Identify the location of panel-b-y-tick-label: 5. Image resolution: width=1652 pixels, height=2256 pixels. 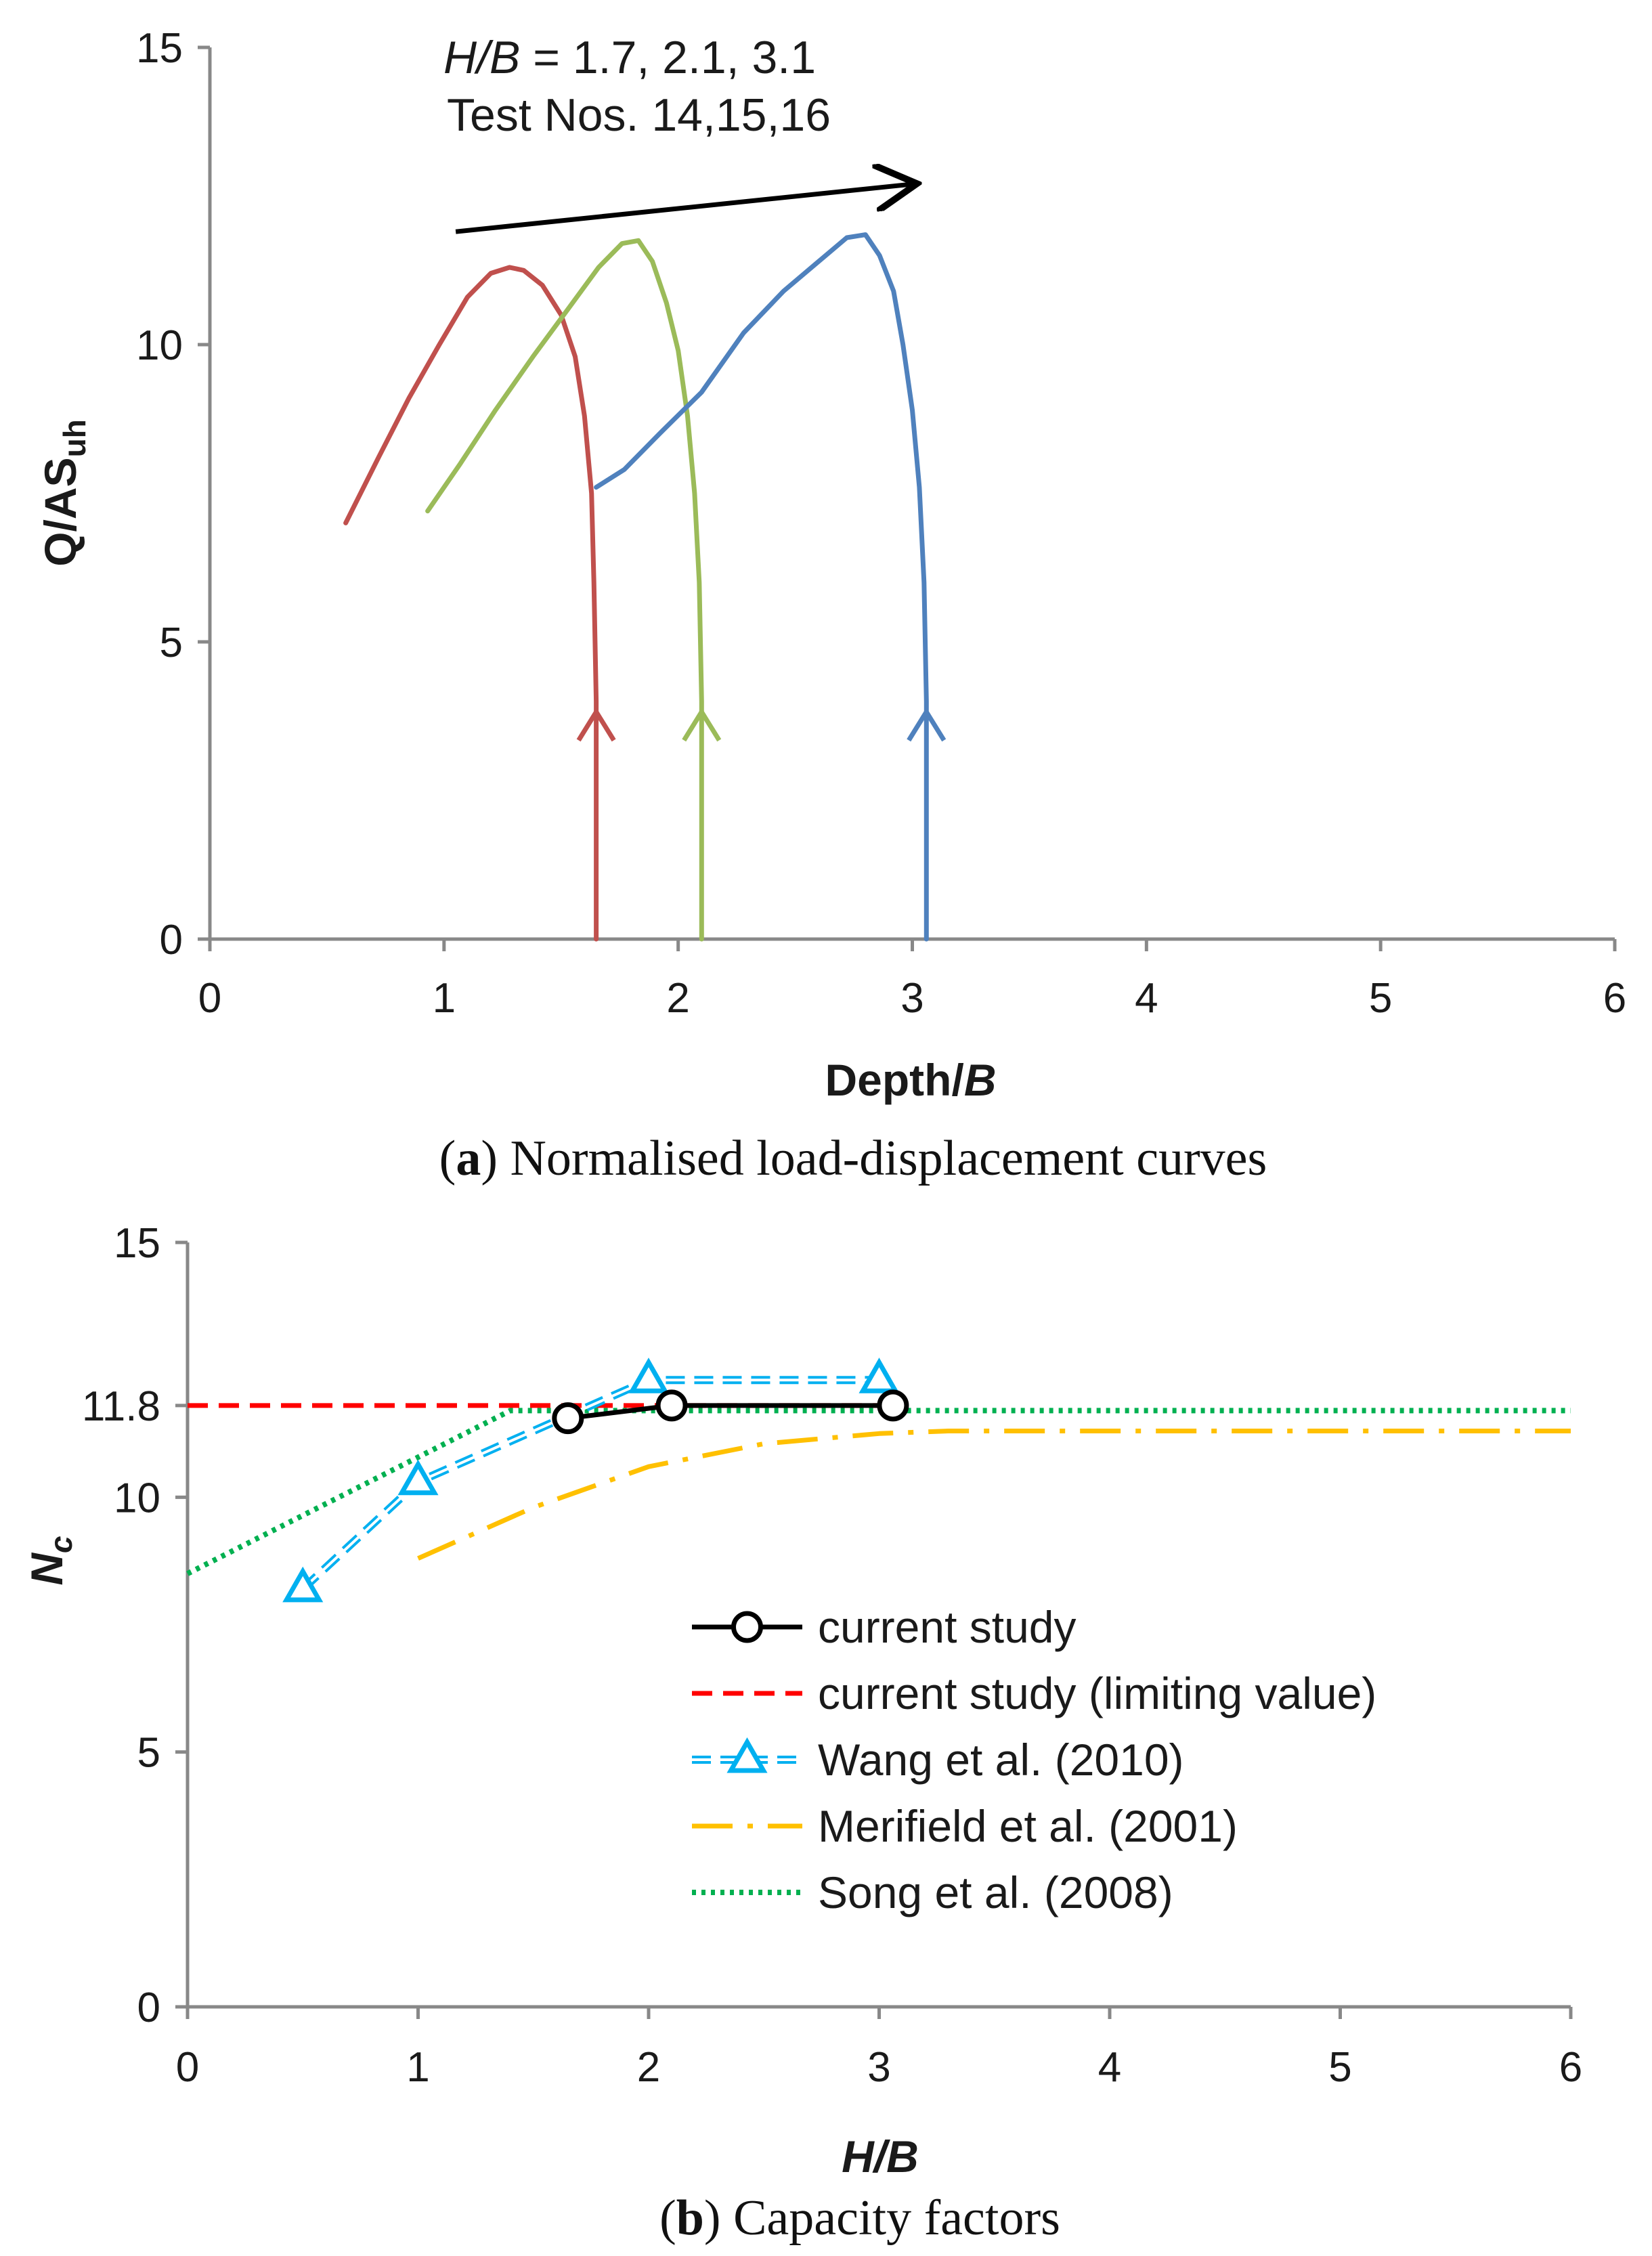
(148, 1754).